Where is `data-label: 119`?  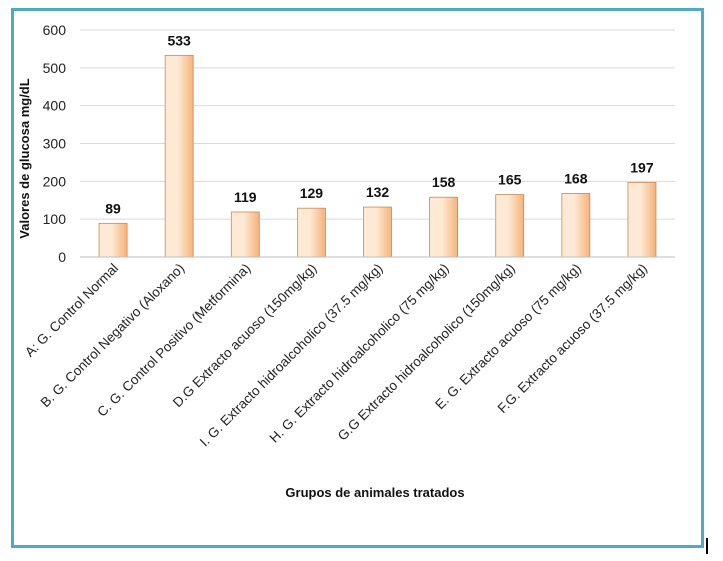 data-label: 119 is located at coordinates (245, 197).